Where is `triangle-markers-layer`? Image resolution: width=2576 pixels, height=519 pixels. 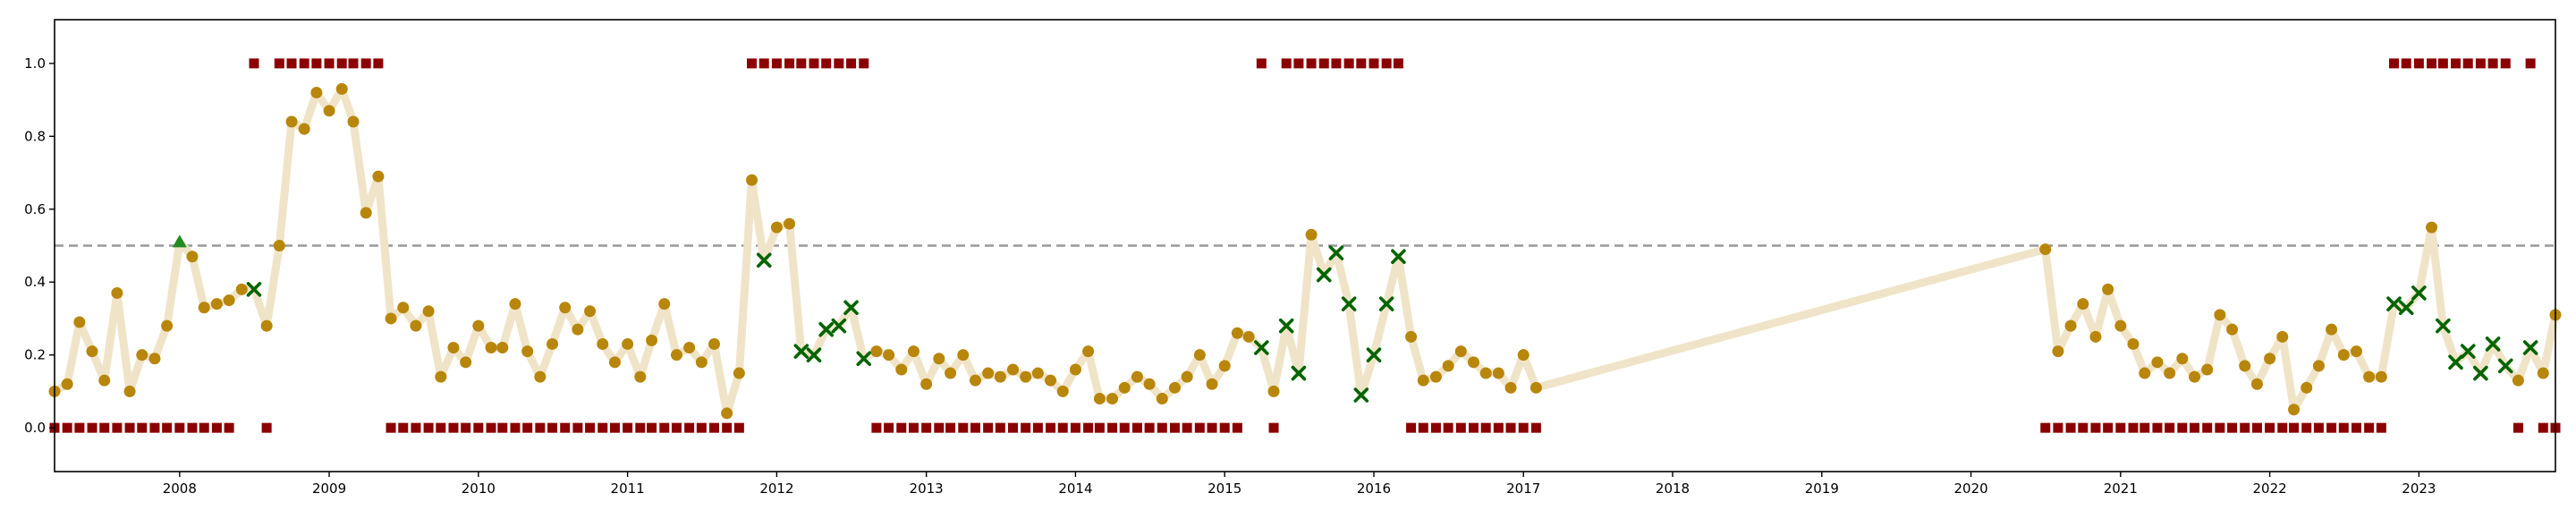
triangle-markers-layer is located at coordinates (179, 241).